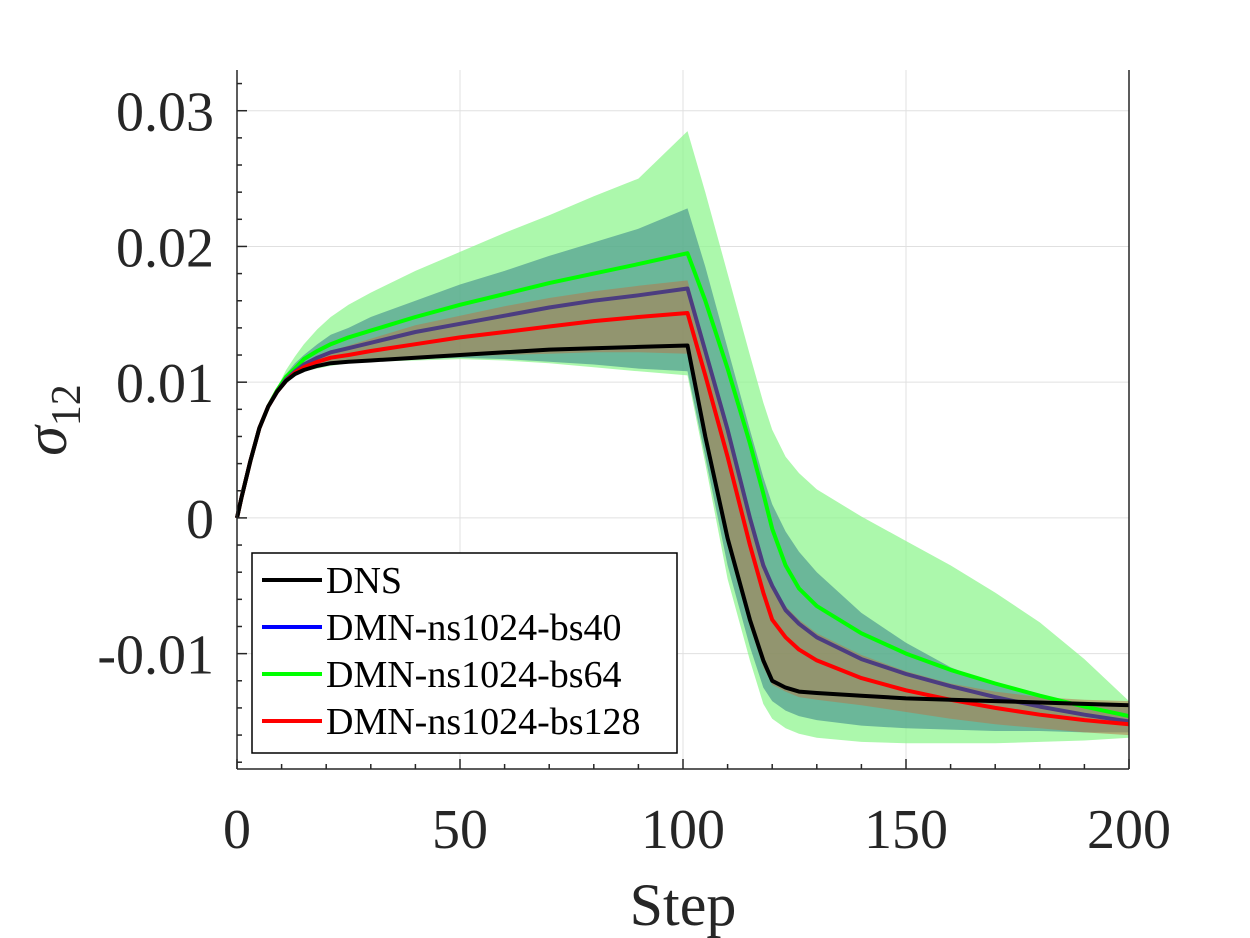 The width and height of the screenshot is (1250, 938). I want to click on x-tick-label-4: 200, so click(1129, 830).